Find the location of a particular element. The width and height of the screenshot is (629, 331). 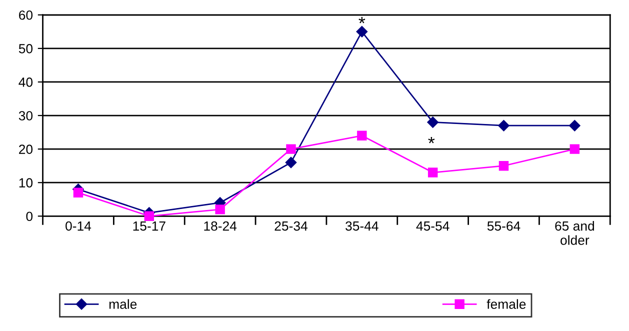

x-tick-label: 55-64 is located at coordinates (503, 226).